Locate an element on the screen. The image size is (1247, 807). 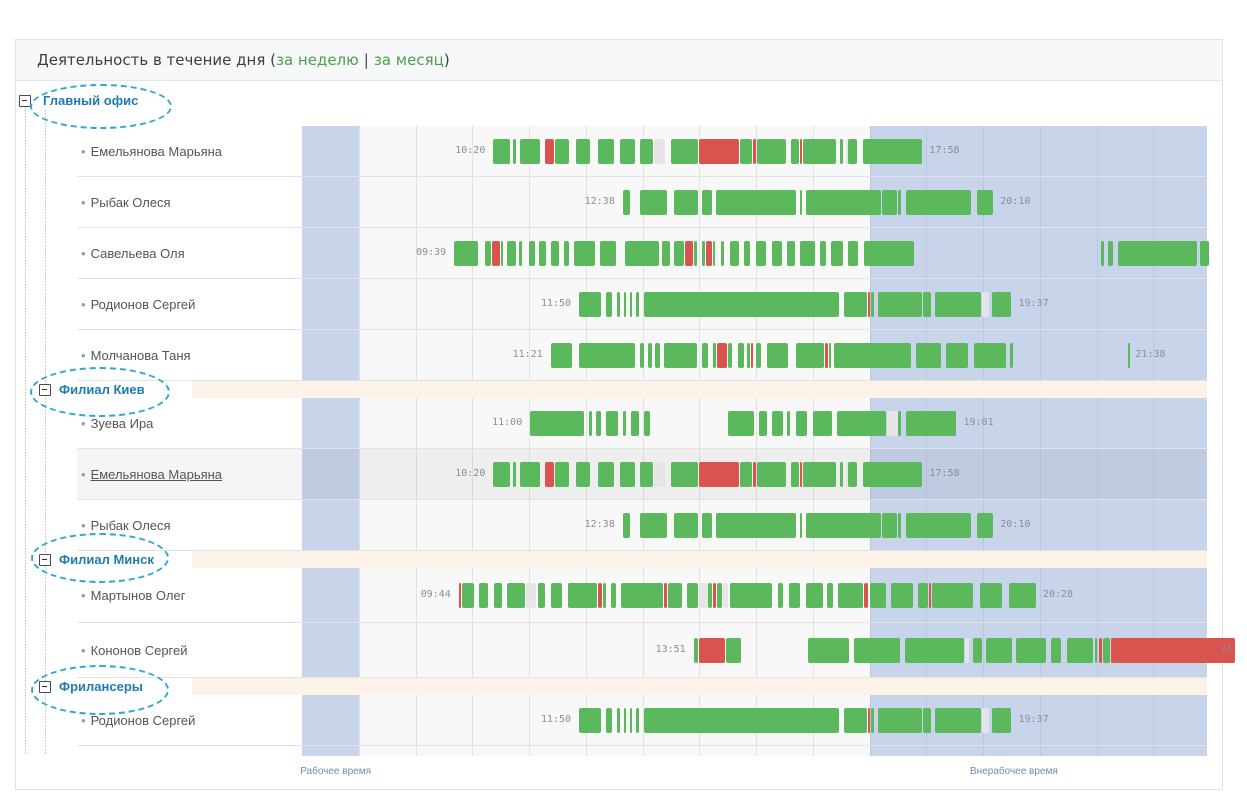
month-link: за месяц is located at coordinates (408, 60).